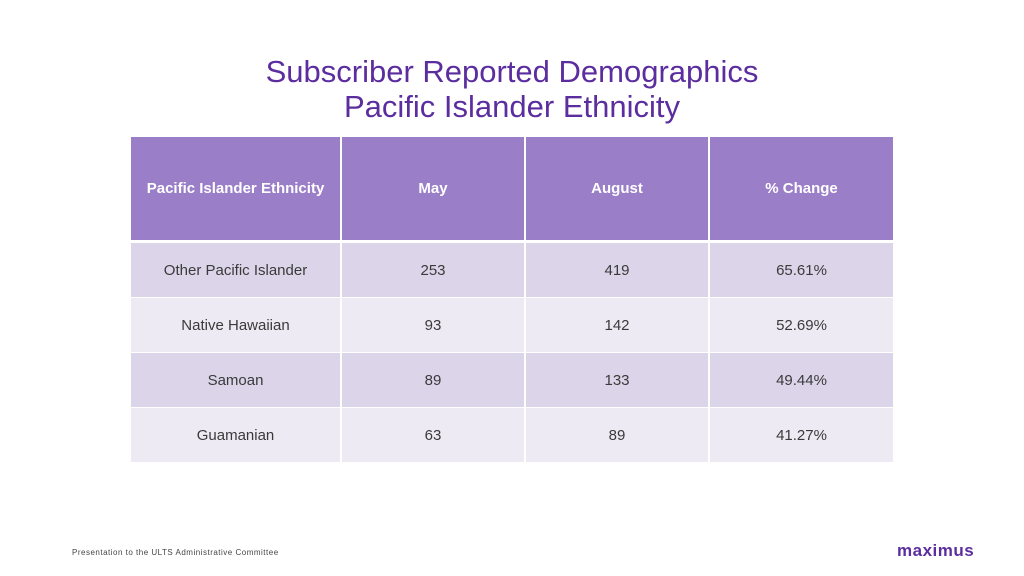 Image resolution: width=1024 pixels, height=576 pixels. I want to click on cell-percent-change: 41.27%, so click(801, 435).